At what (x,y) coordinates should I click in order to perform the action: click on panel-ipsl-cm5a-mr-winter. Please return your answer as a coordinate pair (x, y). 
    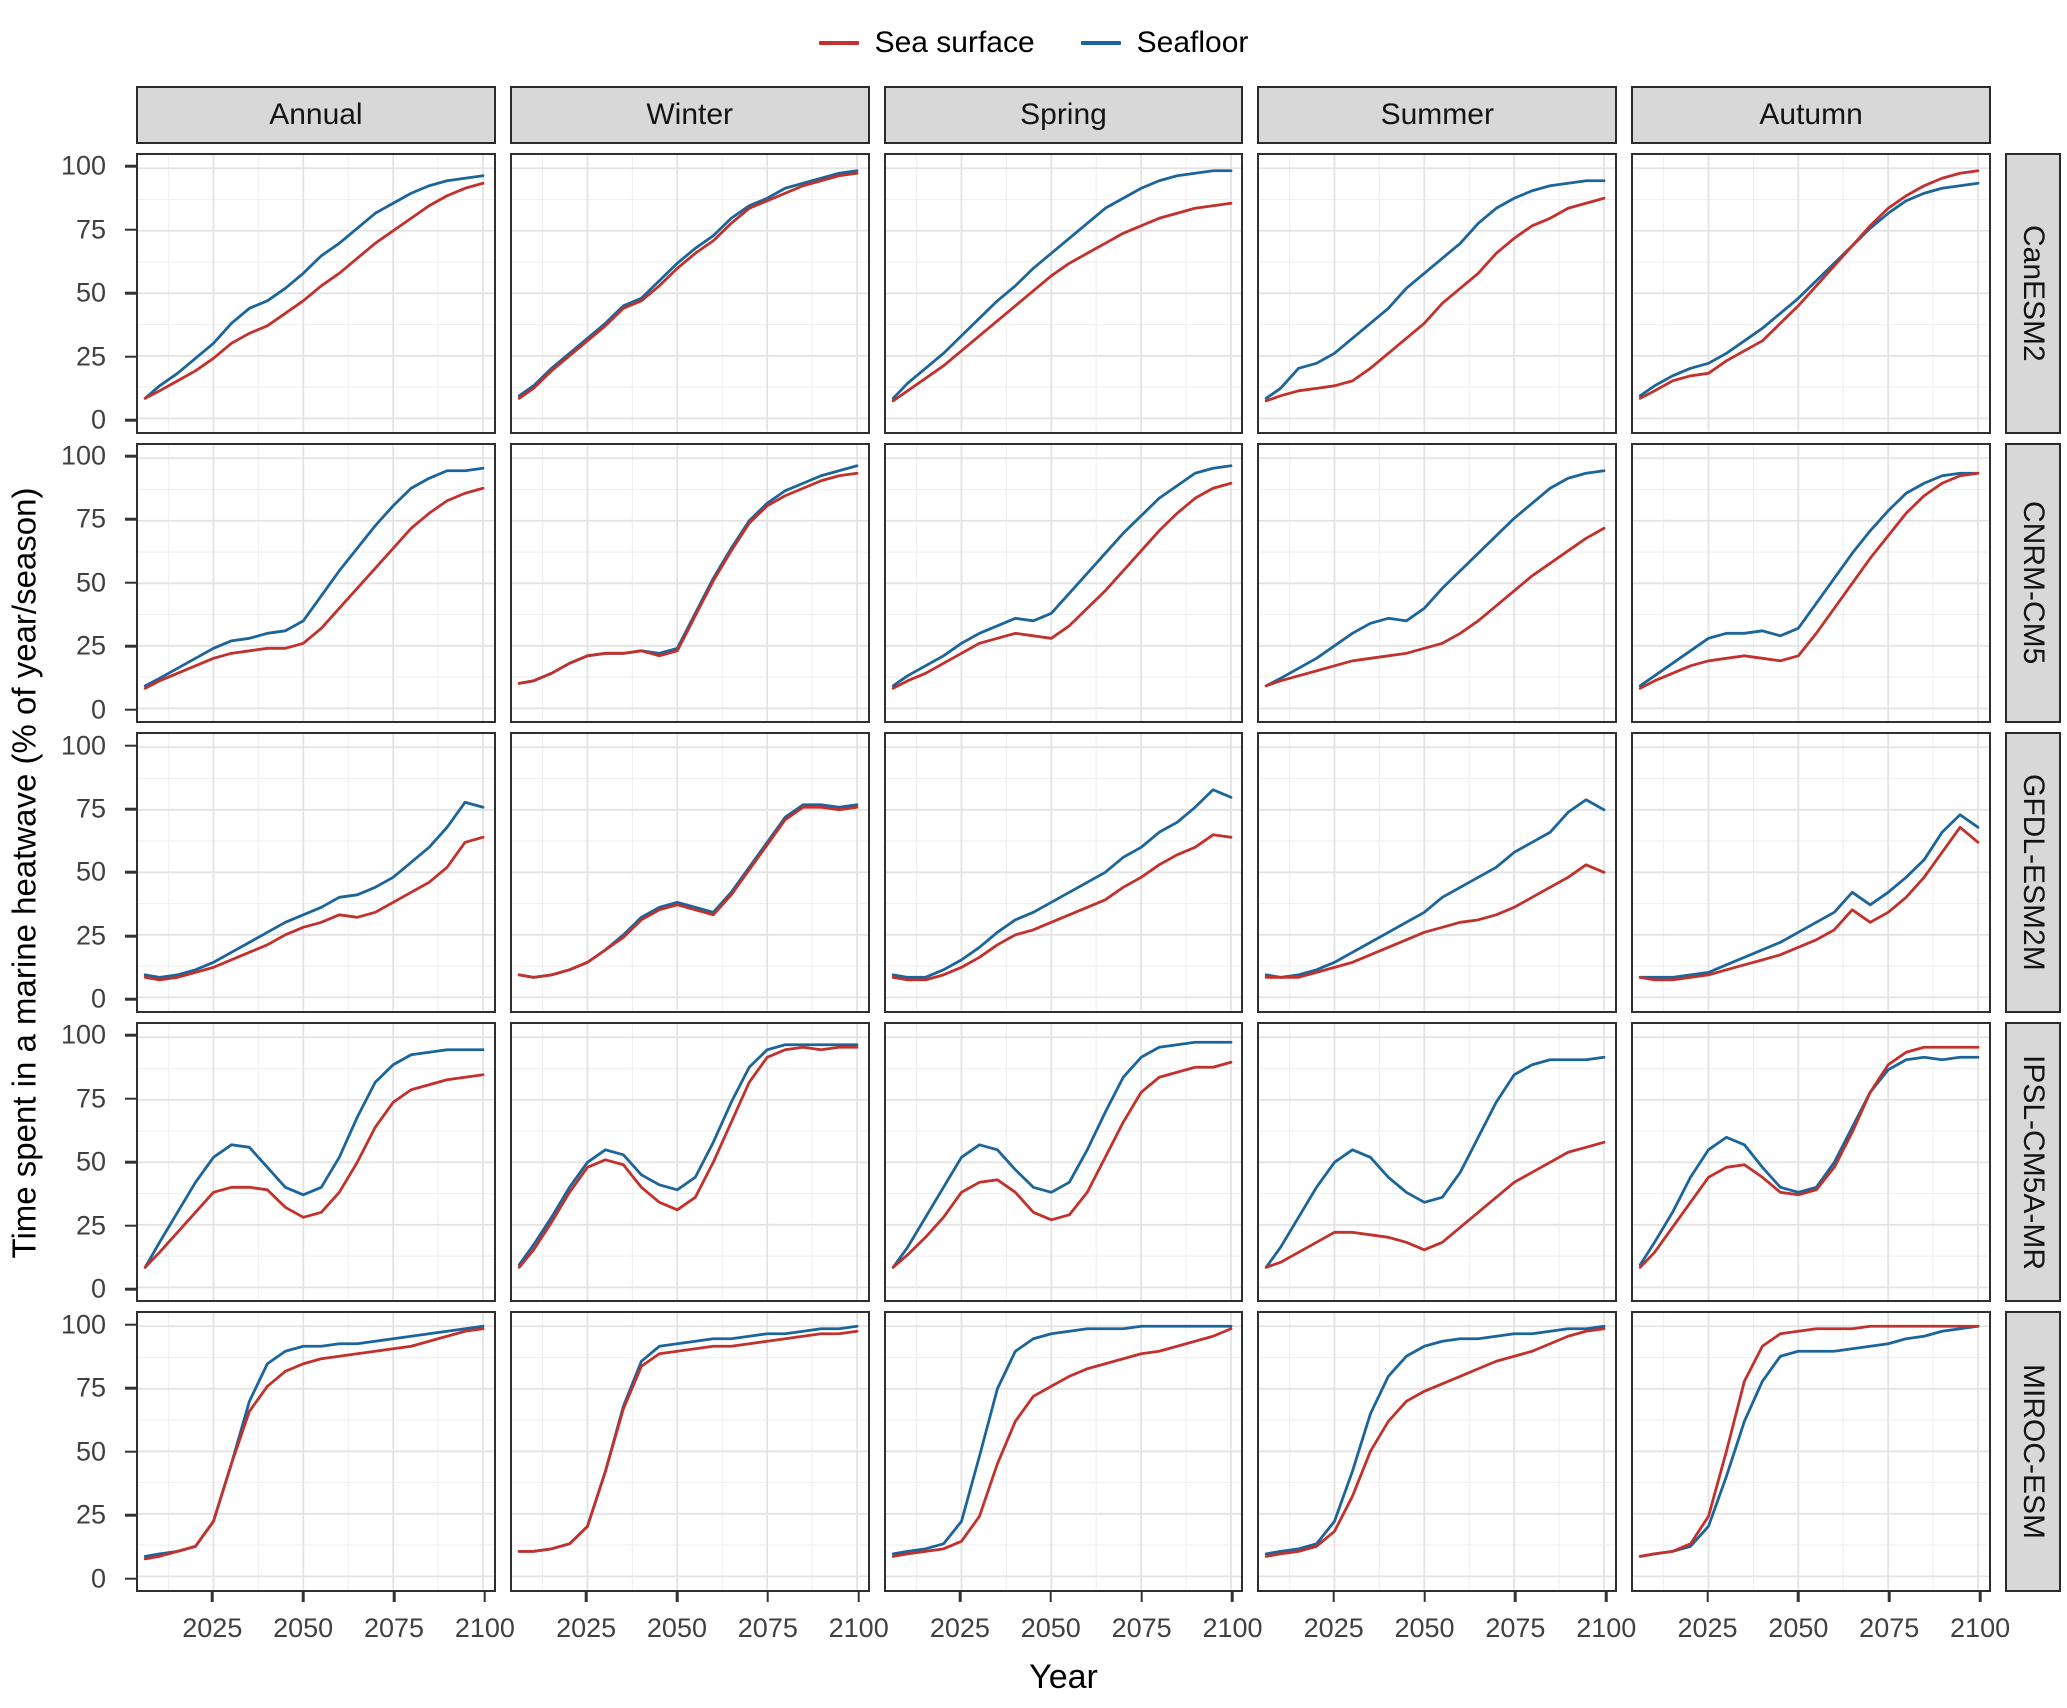
    Looking at the image, I should click on (689, 1162).